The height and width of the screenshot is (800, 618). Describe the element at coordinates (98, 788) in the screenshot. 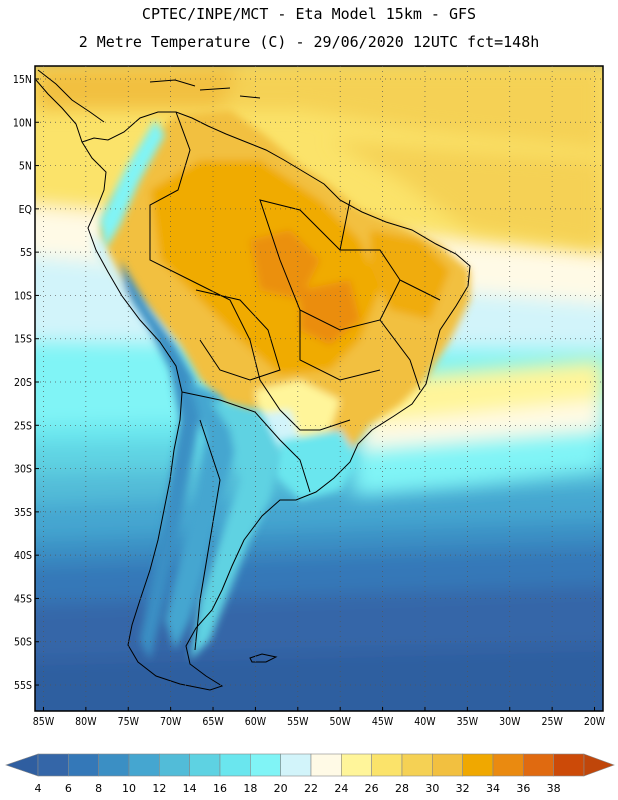

I see `colorbar-label: 8` at that location.